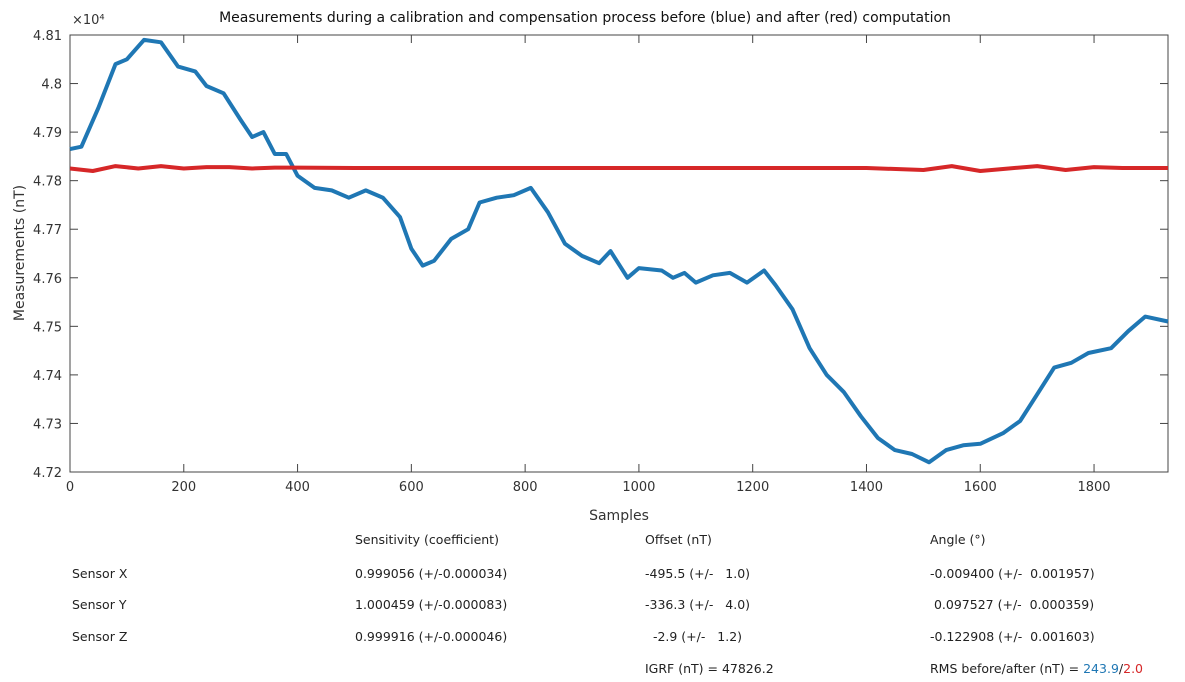 The width and height of the screenshot is (1185, 682). I want to click on x-tick-label: 1200, so click(752, 487).